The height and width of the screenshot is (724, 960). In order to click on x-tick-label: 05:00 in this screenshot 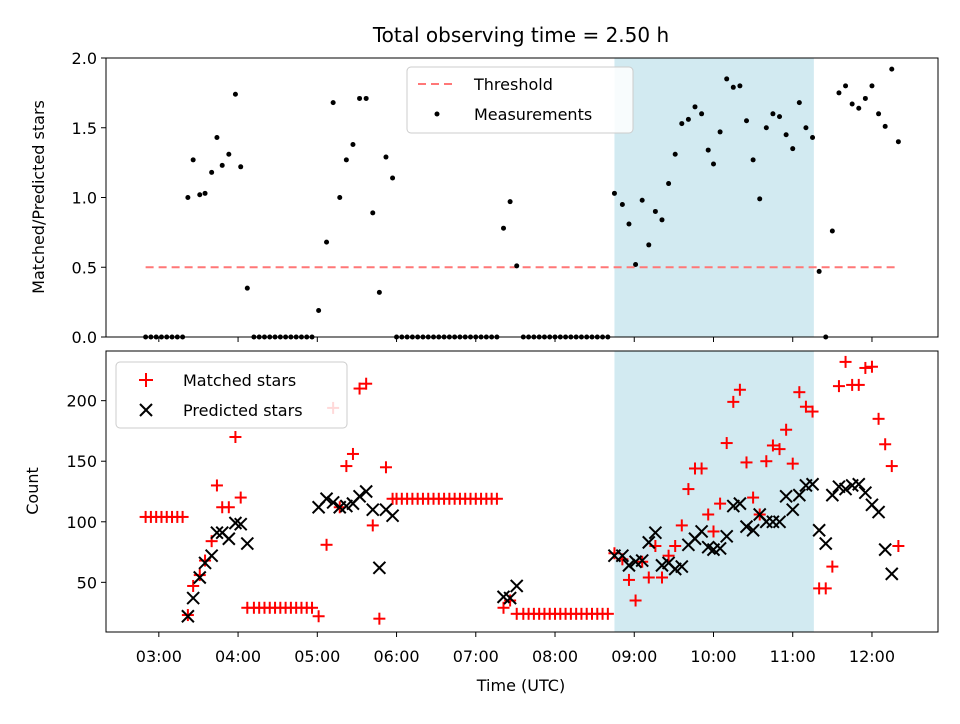, I will do `click(317, 656)`.